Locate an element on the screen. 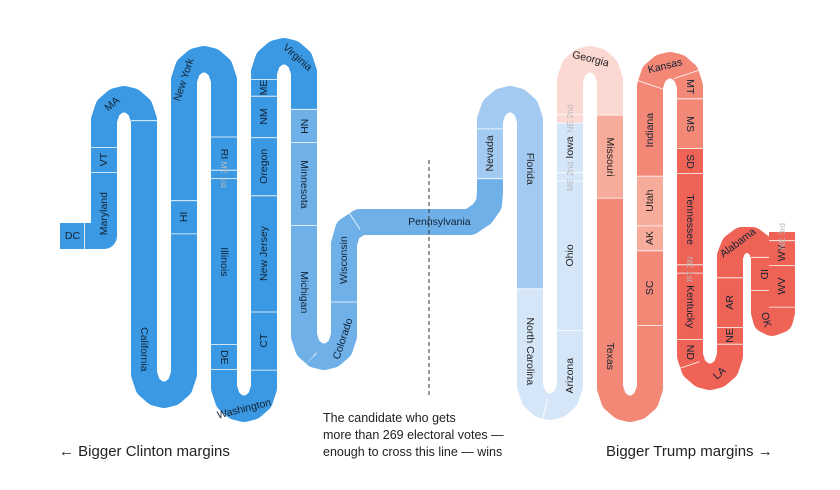 The width and height of the screenshot is (840, 490). label-ne-3rd: NE 3rd is located at coordinates (782, 236).